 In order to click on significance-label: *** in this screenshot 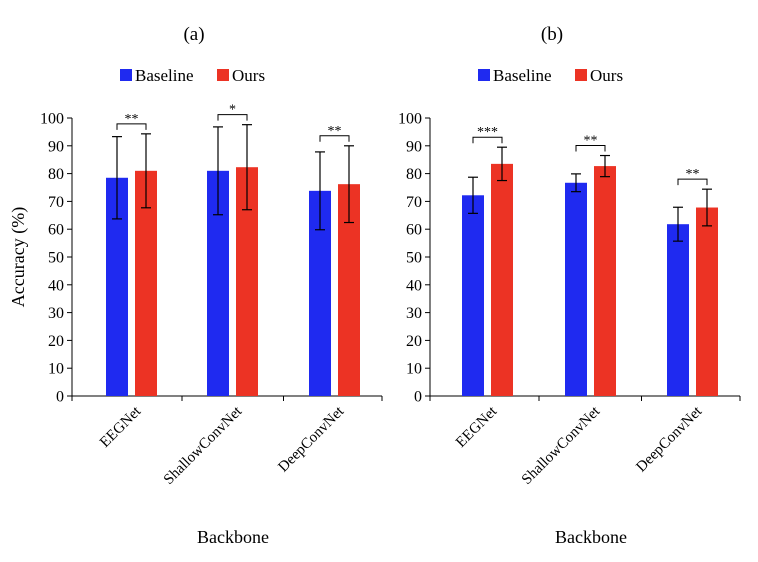, I will do `click(487, 132)`.